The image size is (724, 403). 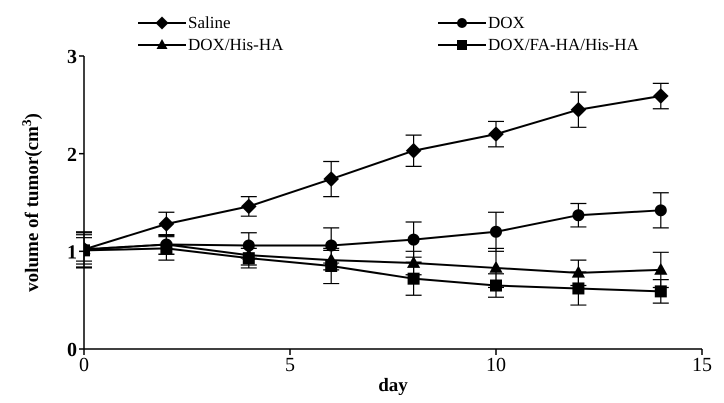 I want to click on y-tick-label: 3, so click(x=72, y=57).